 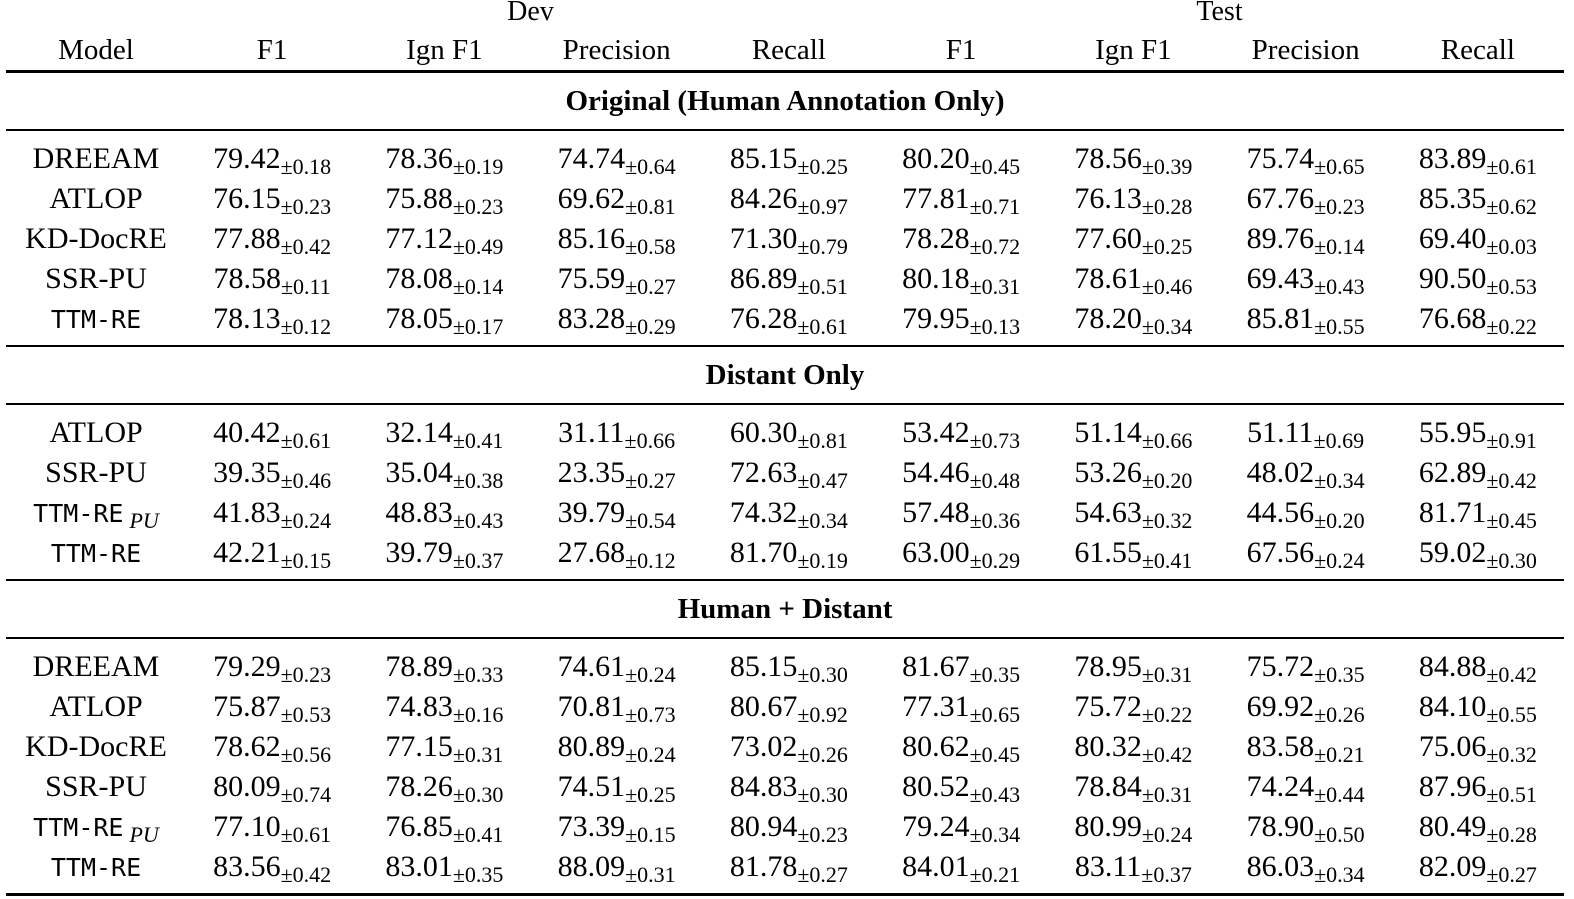 I want to click on metric-value: 23.35, so click(x=591, y=472).